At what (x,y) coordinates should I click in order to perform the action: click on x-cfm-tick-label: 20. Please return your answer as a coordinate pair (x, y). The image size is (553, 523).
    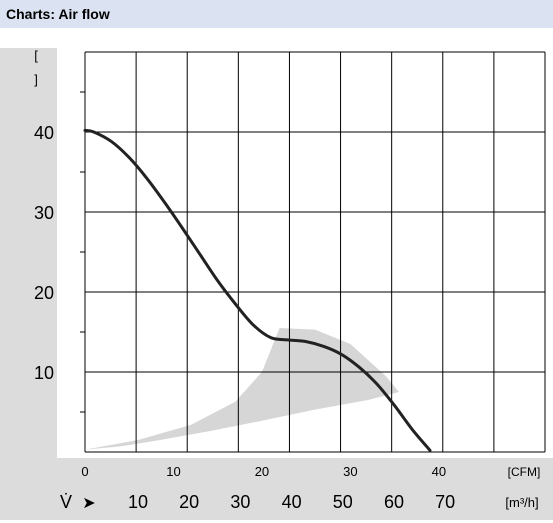
    Looking at the image, I should click on (262, 471).